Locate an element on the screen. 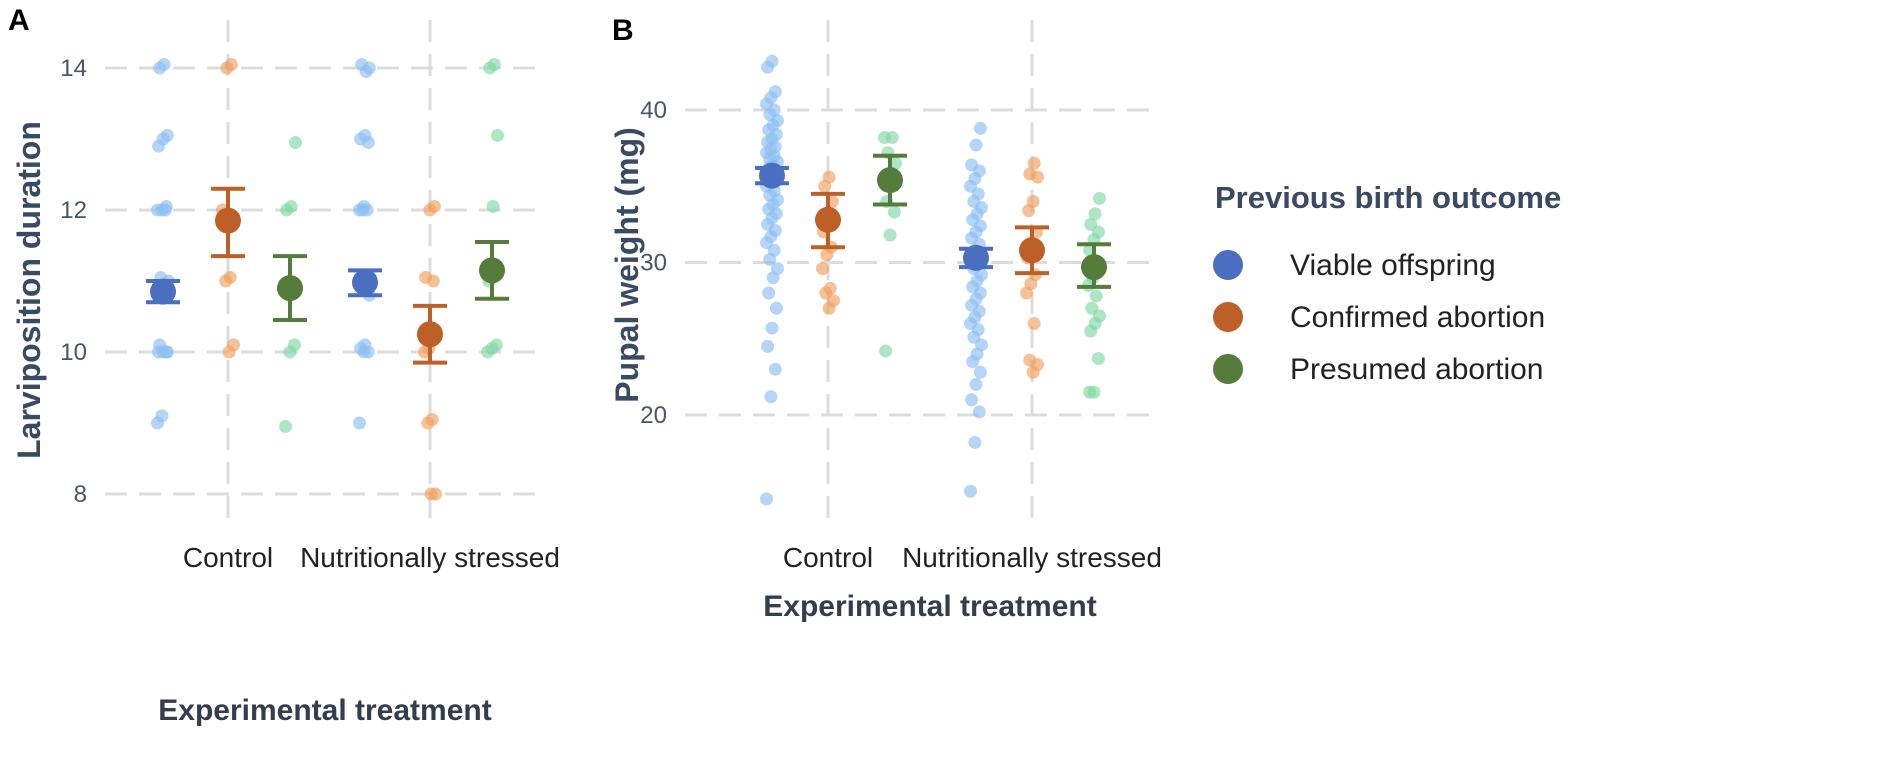  legend-title: Previous birth outcome is located at coordinates (1388, 197).